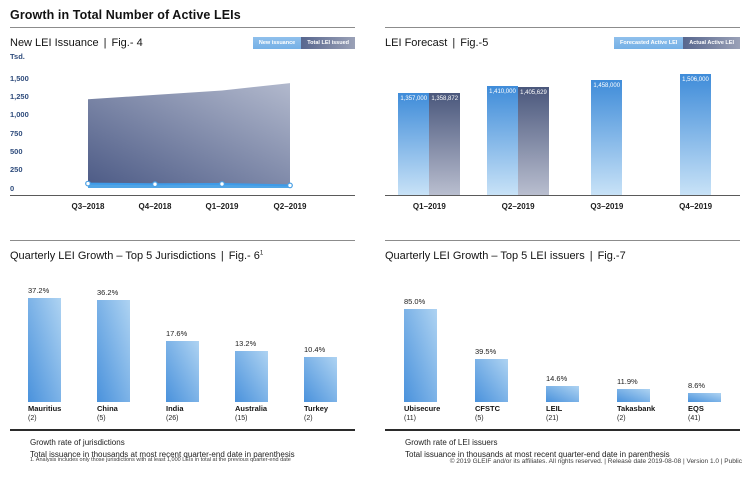 This screenshot has width=750, height=481. Describe the element at coordinates (244, 255) in the screenshot. I see `fig6-fig-label: Fig.- 6` at that location.